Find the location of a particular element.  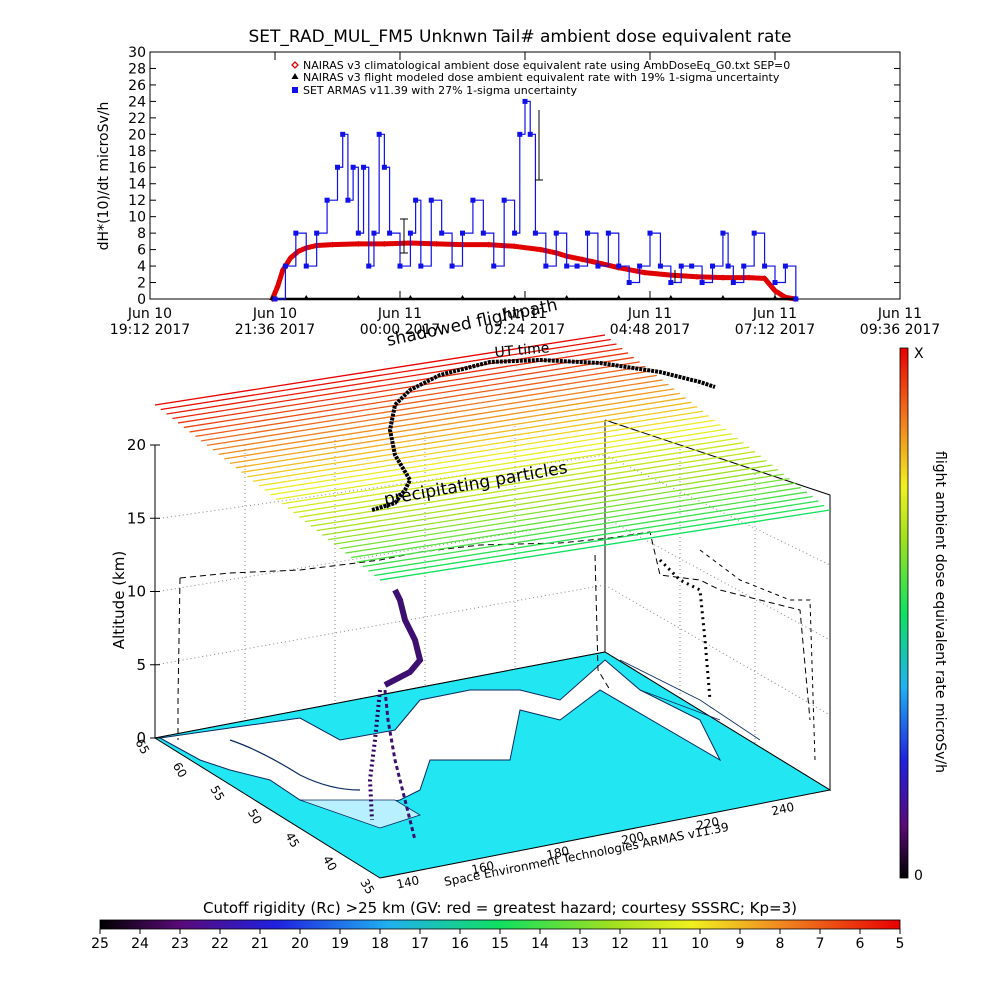

colorbar-tick-label: 8 is located at coordinates (780, 944).